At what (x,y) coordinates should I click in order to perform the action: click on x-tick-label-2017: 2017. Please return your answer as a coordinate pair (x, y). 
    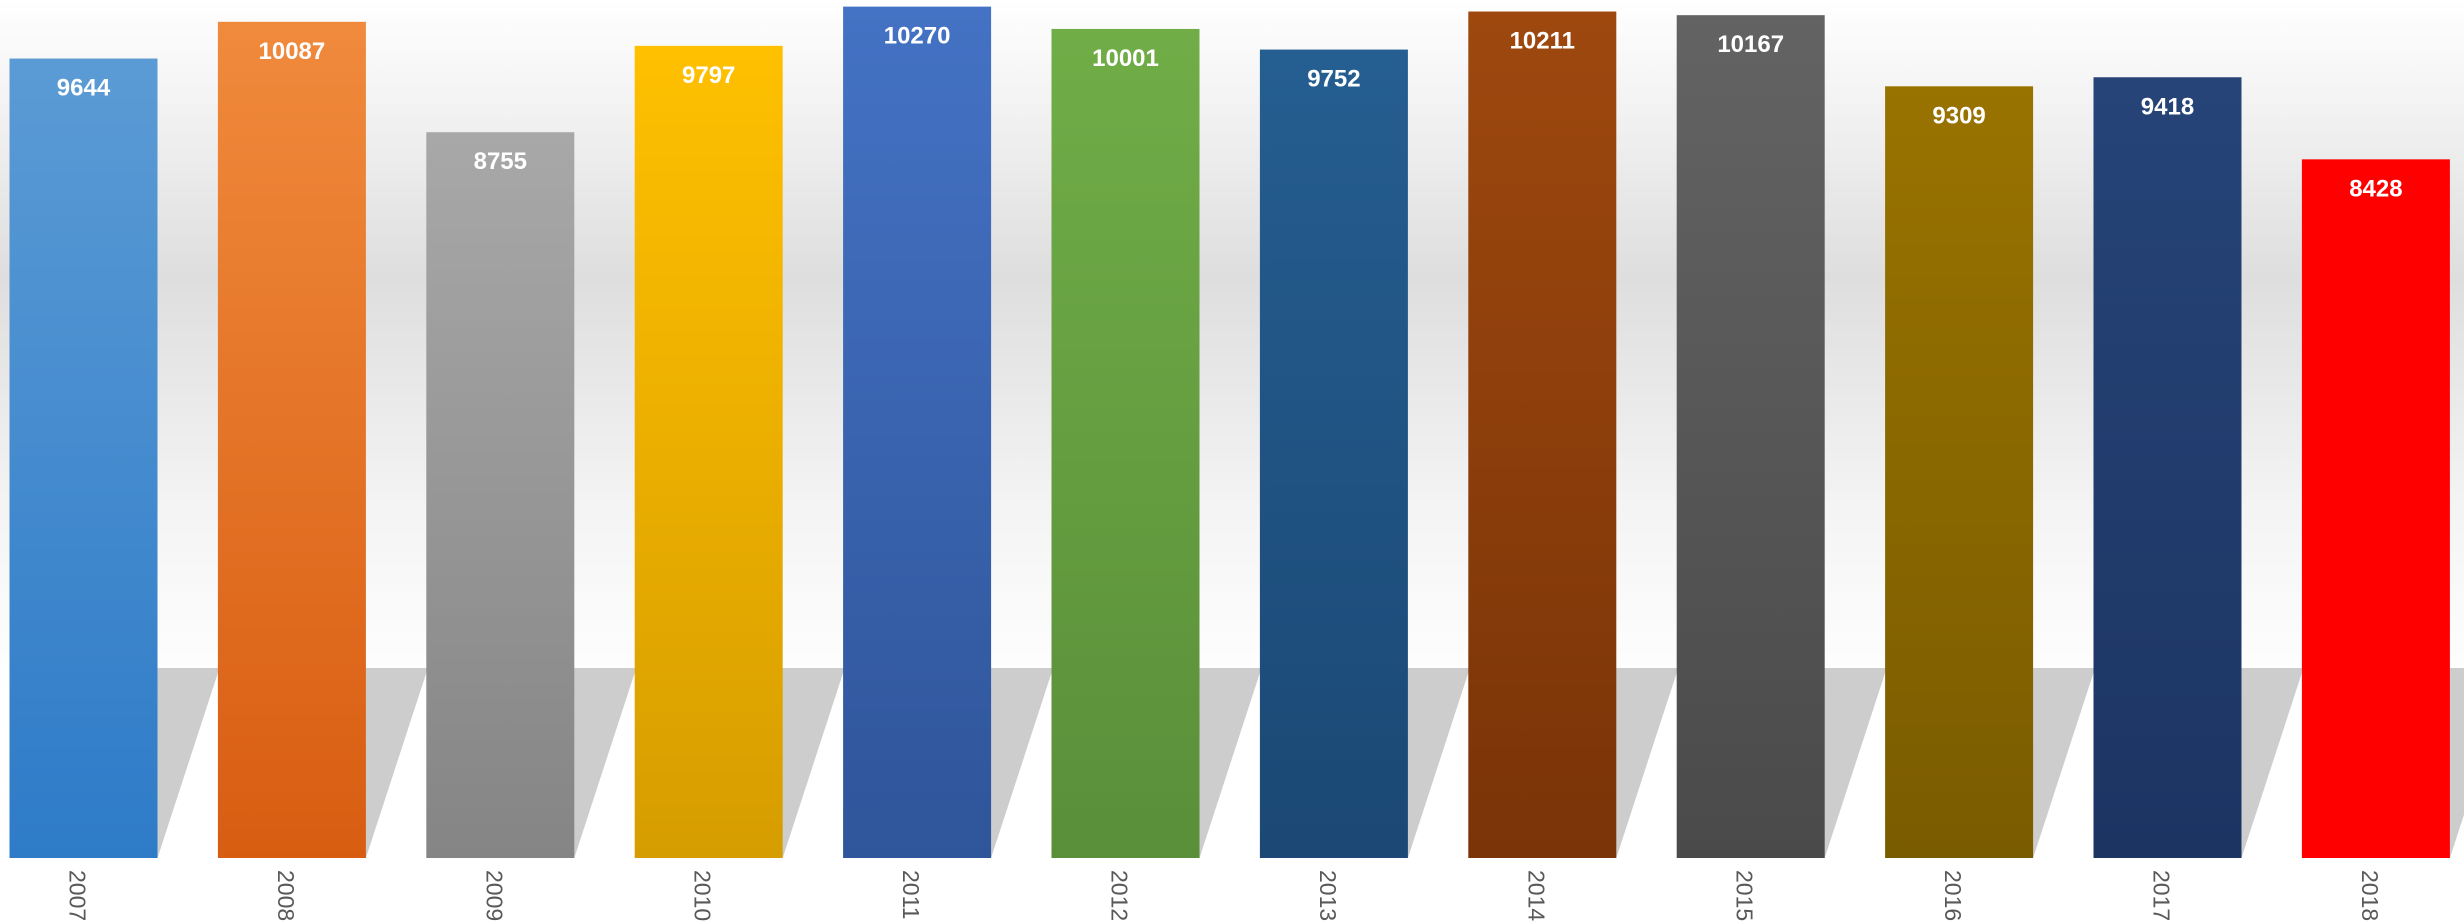
    Looking at the image, I should click on (2162, 895).